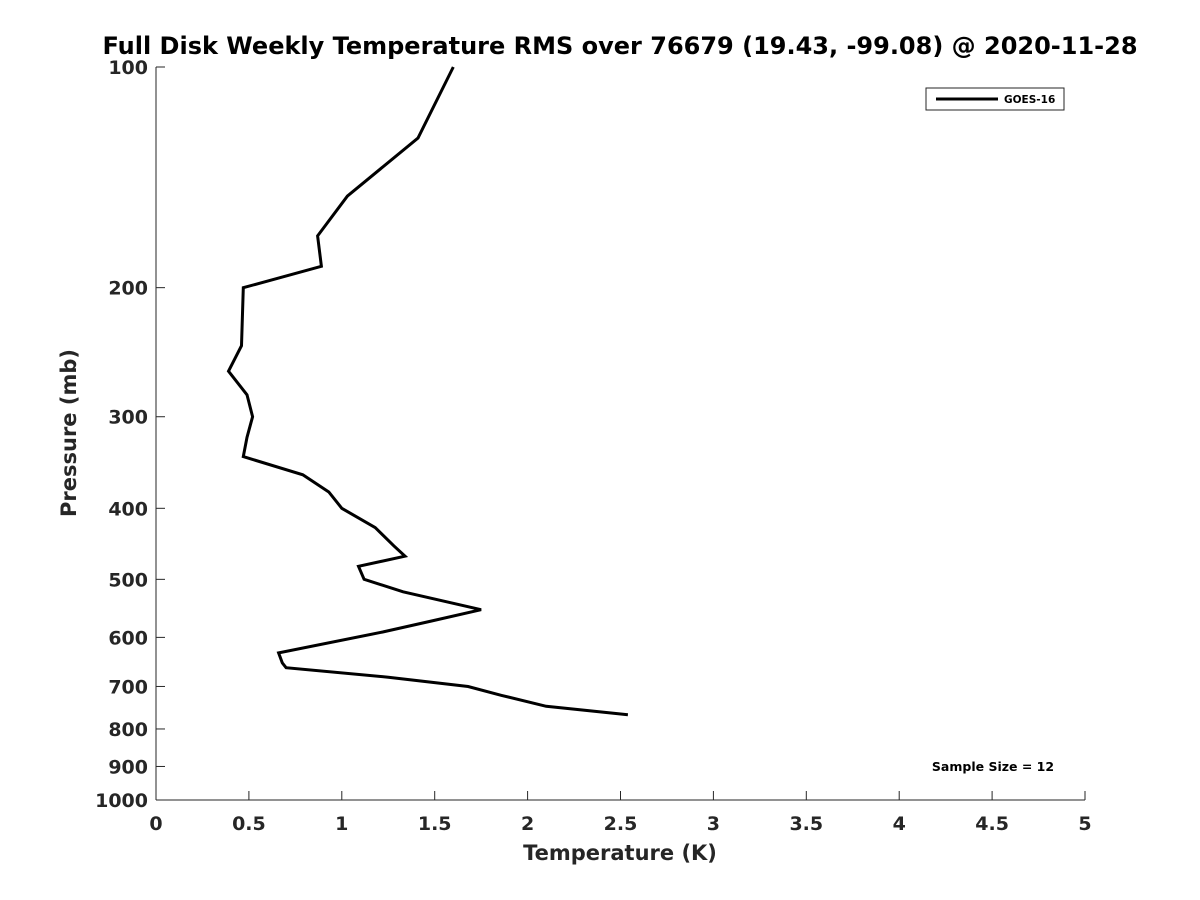 This screenshot has width=1200, height=900. What do you see at coordinates (249, 824) in the screenshot?
I see `x-tick-label: 0.5` at bounding box center [249, 824].